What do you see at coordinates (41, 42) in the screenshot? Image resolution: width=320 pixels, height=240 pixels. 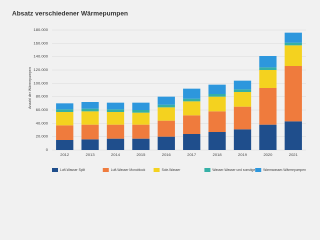 I see `y-tick-label: 160.000` at bounding box center [41, 42].